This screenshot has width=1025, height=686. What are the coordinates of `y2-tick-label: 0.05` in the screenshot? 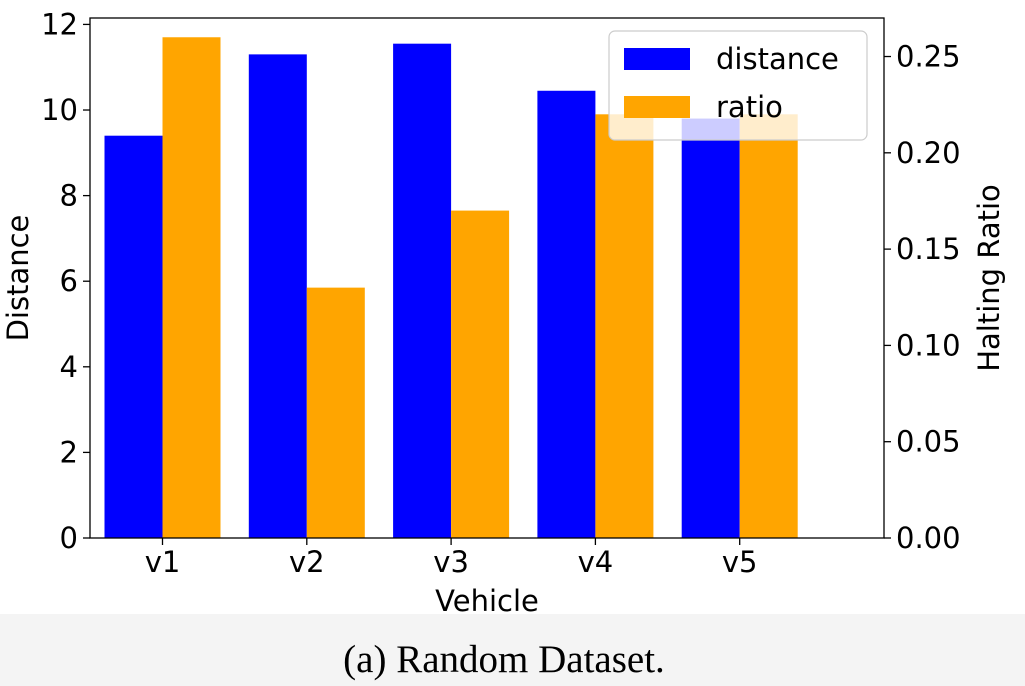 It's located at (928, 442).